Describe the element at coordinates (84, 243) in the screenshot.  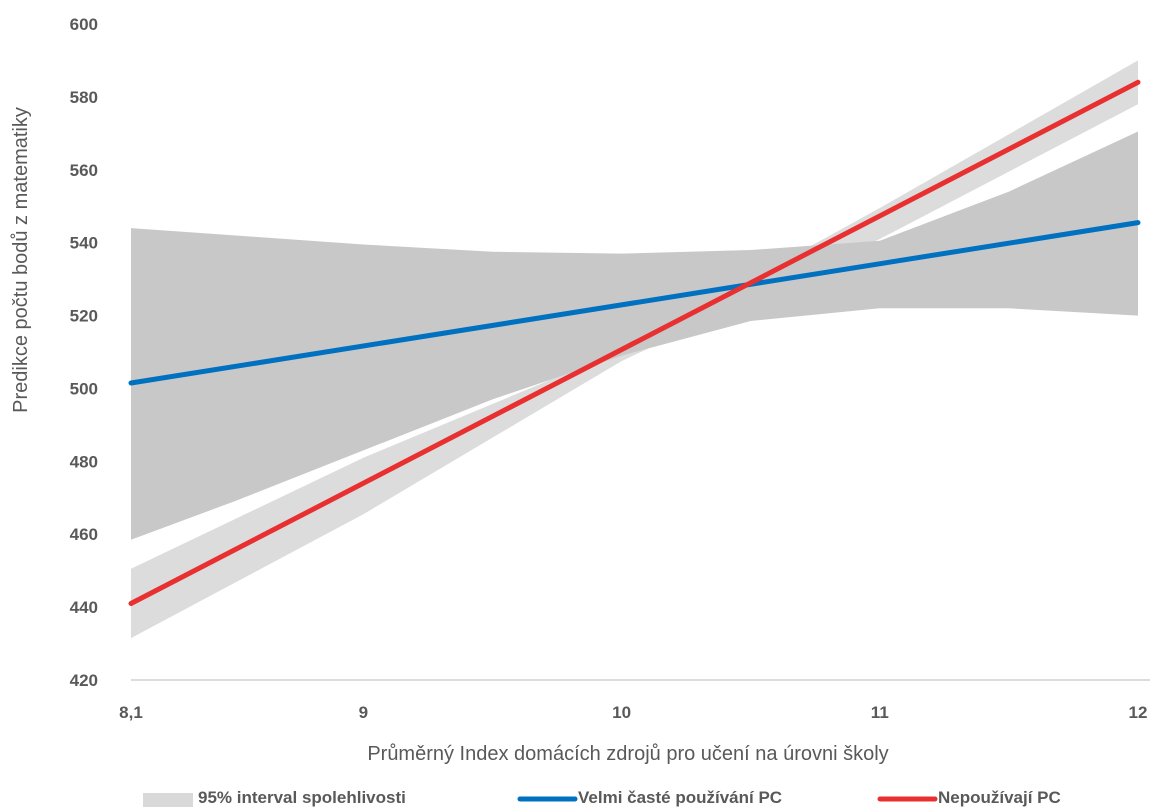
I see `y-tick-label: 540` at that location.